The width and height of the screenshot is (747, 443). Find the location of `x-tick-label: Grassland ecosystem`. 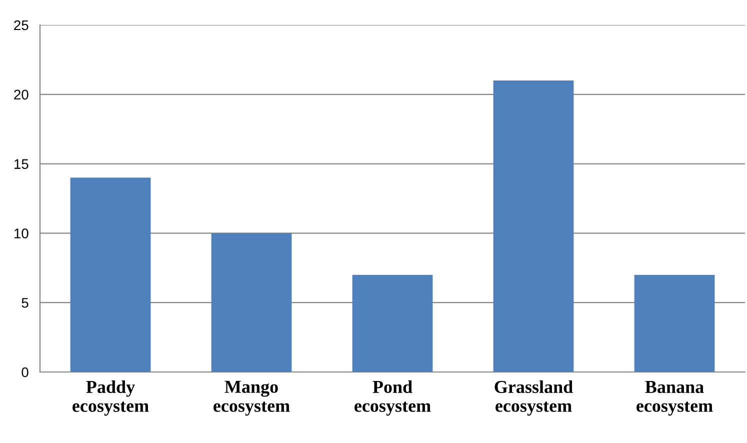

x-tick-label: Grassland ecosystem is located at coordinates (533, 398).